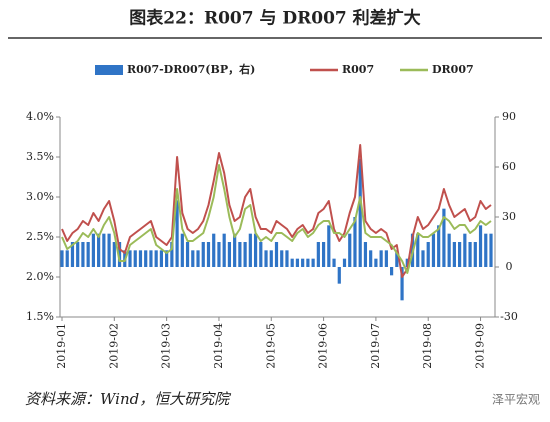 This screenshot has width=550, height=422. What do you see at coordinates (509, 116) in the screenshot?
I see `y2-tick-label: 90` at bounding box center [509, 116].